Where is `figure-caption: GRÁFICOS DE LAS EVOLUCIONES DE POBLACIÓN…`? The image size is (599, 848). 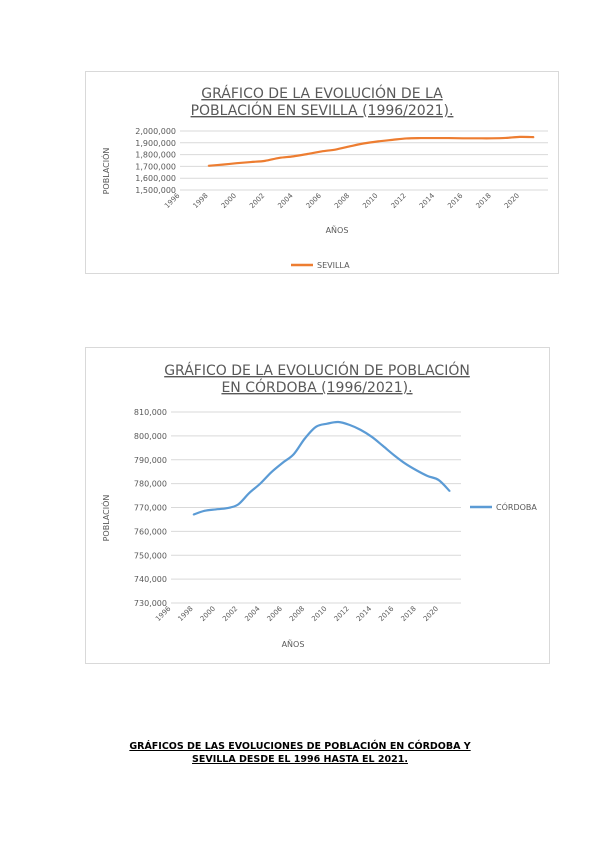 figure-caption: GRÁFICOS DE LAS EVOLUCIONES DE POBLACIÓN… is located at coordinates (300, 753).